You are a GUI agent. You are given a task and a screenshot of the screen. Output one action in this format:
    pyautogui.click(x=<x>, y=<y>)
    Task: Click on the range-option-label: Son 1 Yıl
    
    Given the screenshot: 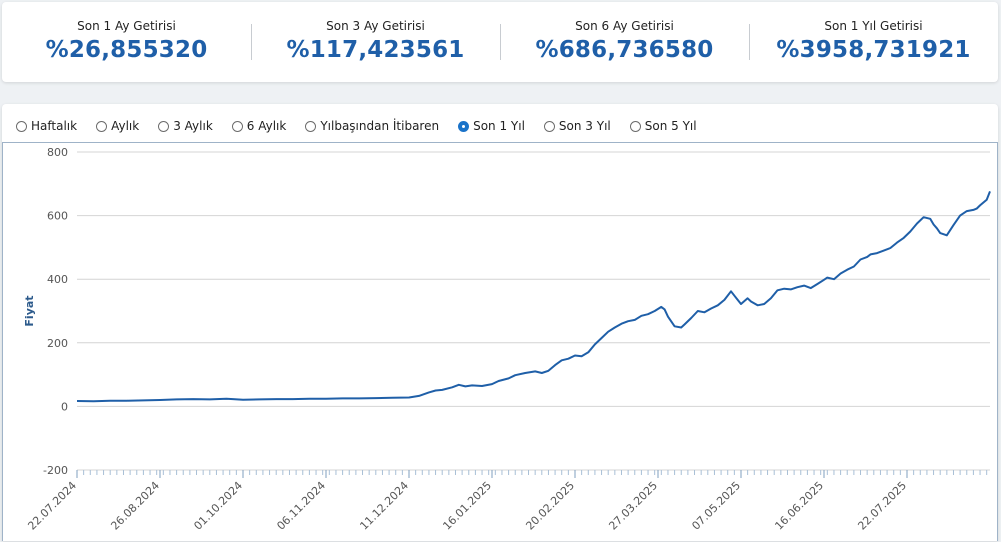 What is the action you would take?
    pyautogui.click(x=499, y=126)
    